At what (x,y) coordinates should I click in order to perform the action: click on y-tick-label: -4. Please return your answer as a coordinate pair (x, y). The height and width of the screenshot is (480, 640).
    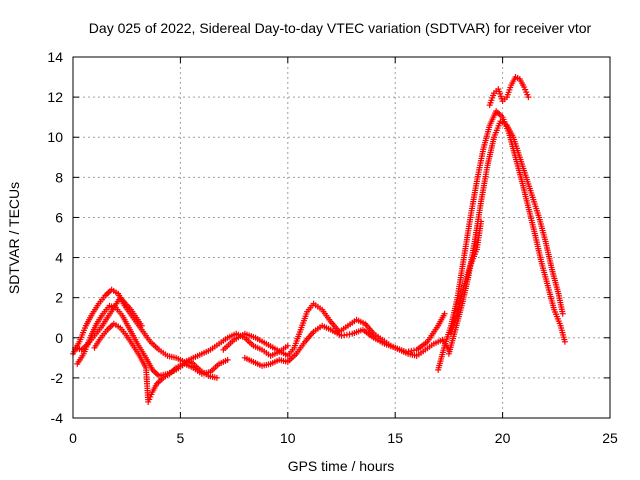
    Looking at the image, I should click on (57, 418).